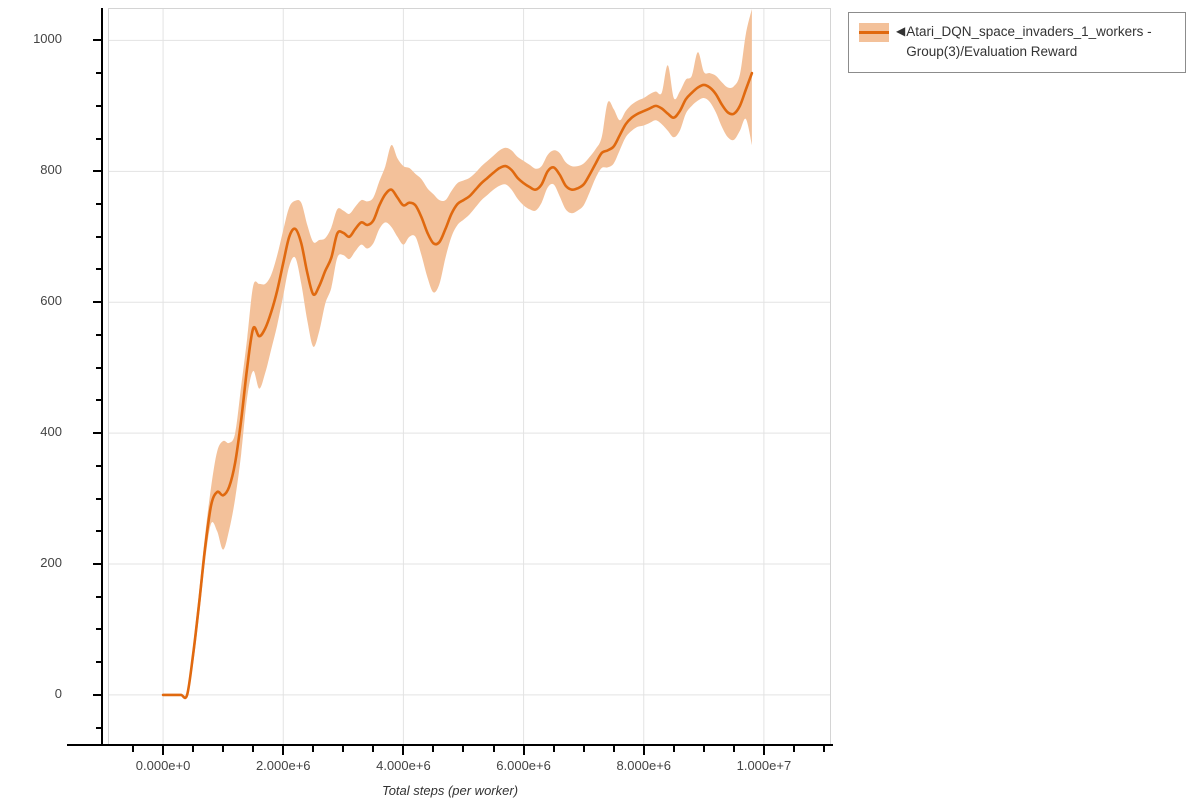 The image size is (1200, 800). I want to click on y-tick-label: 1000, so click(47, 39).